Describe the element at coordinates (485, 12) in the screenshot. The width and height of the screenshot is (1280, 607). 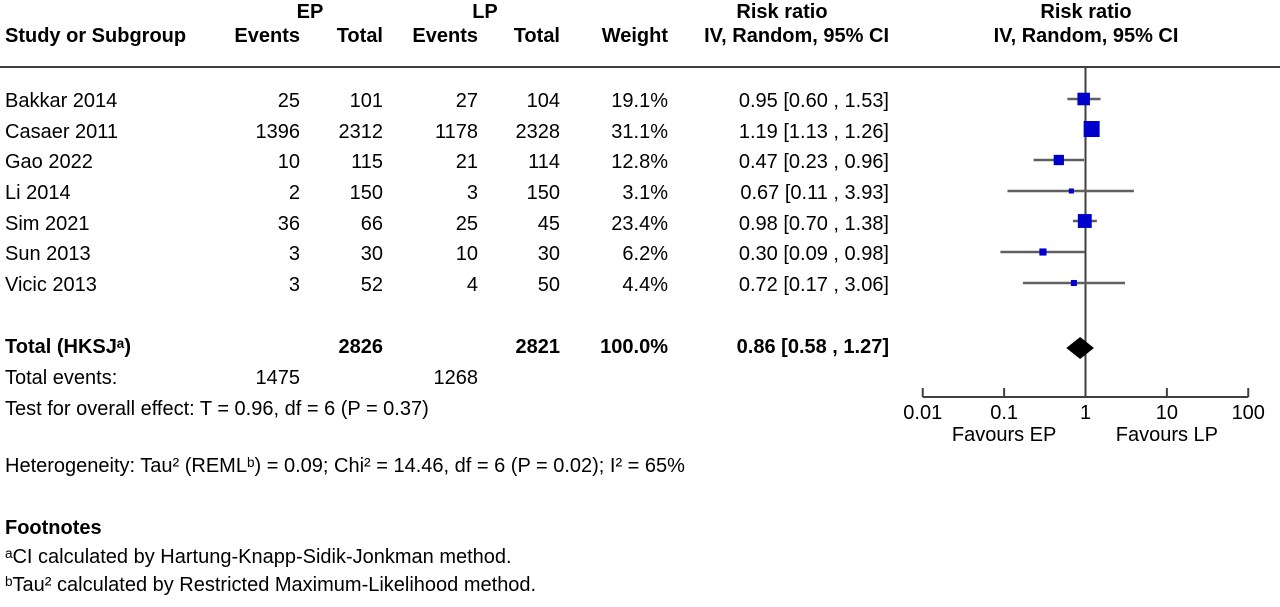
I see `group-header-lp: LP` at that location.